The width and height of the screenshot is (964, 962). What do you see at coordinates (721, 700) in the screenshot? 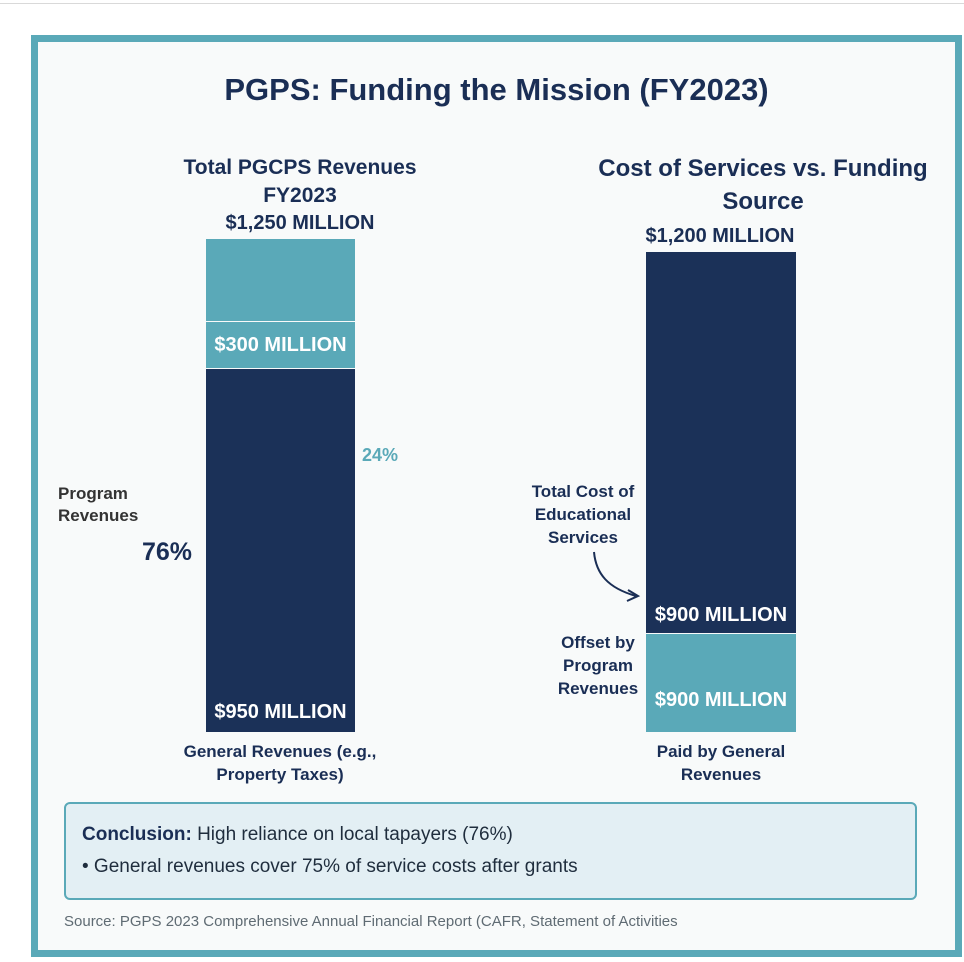
I see `right-offset-value-label: $900 MILLION` at bounding box center [721, 700].